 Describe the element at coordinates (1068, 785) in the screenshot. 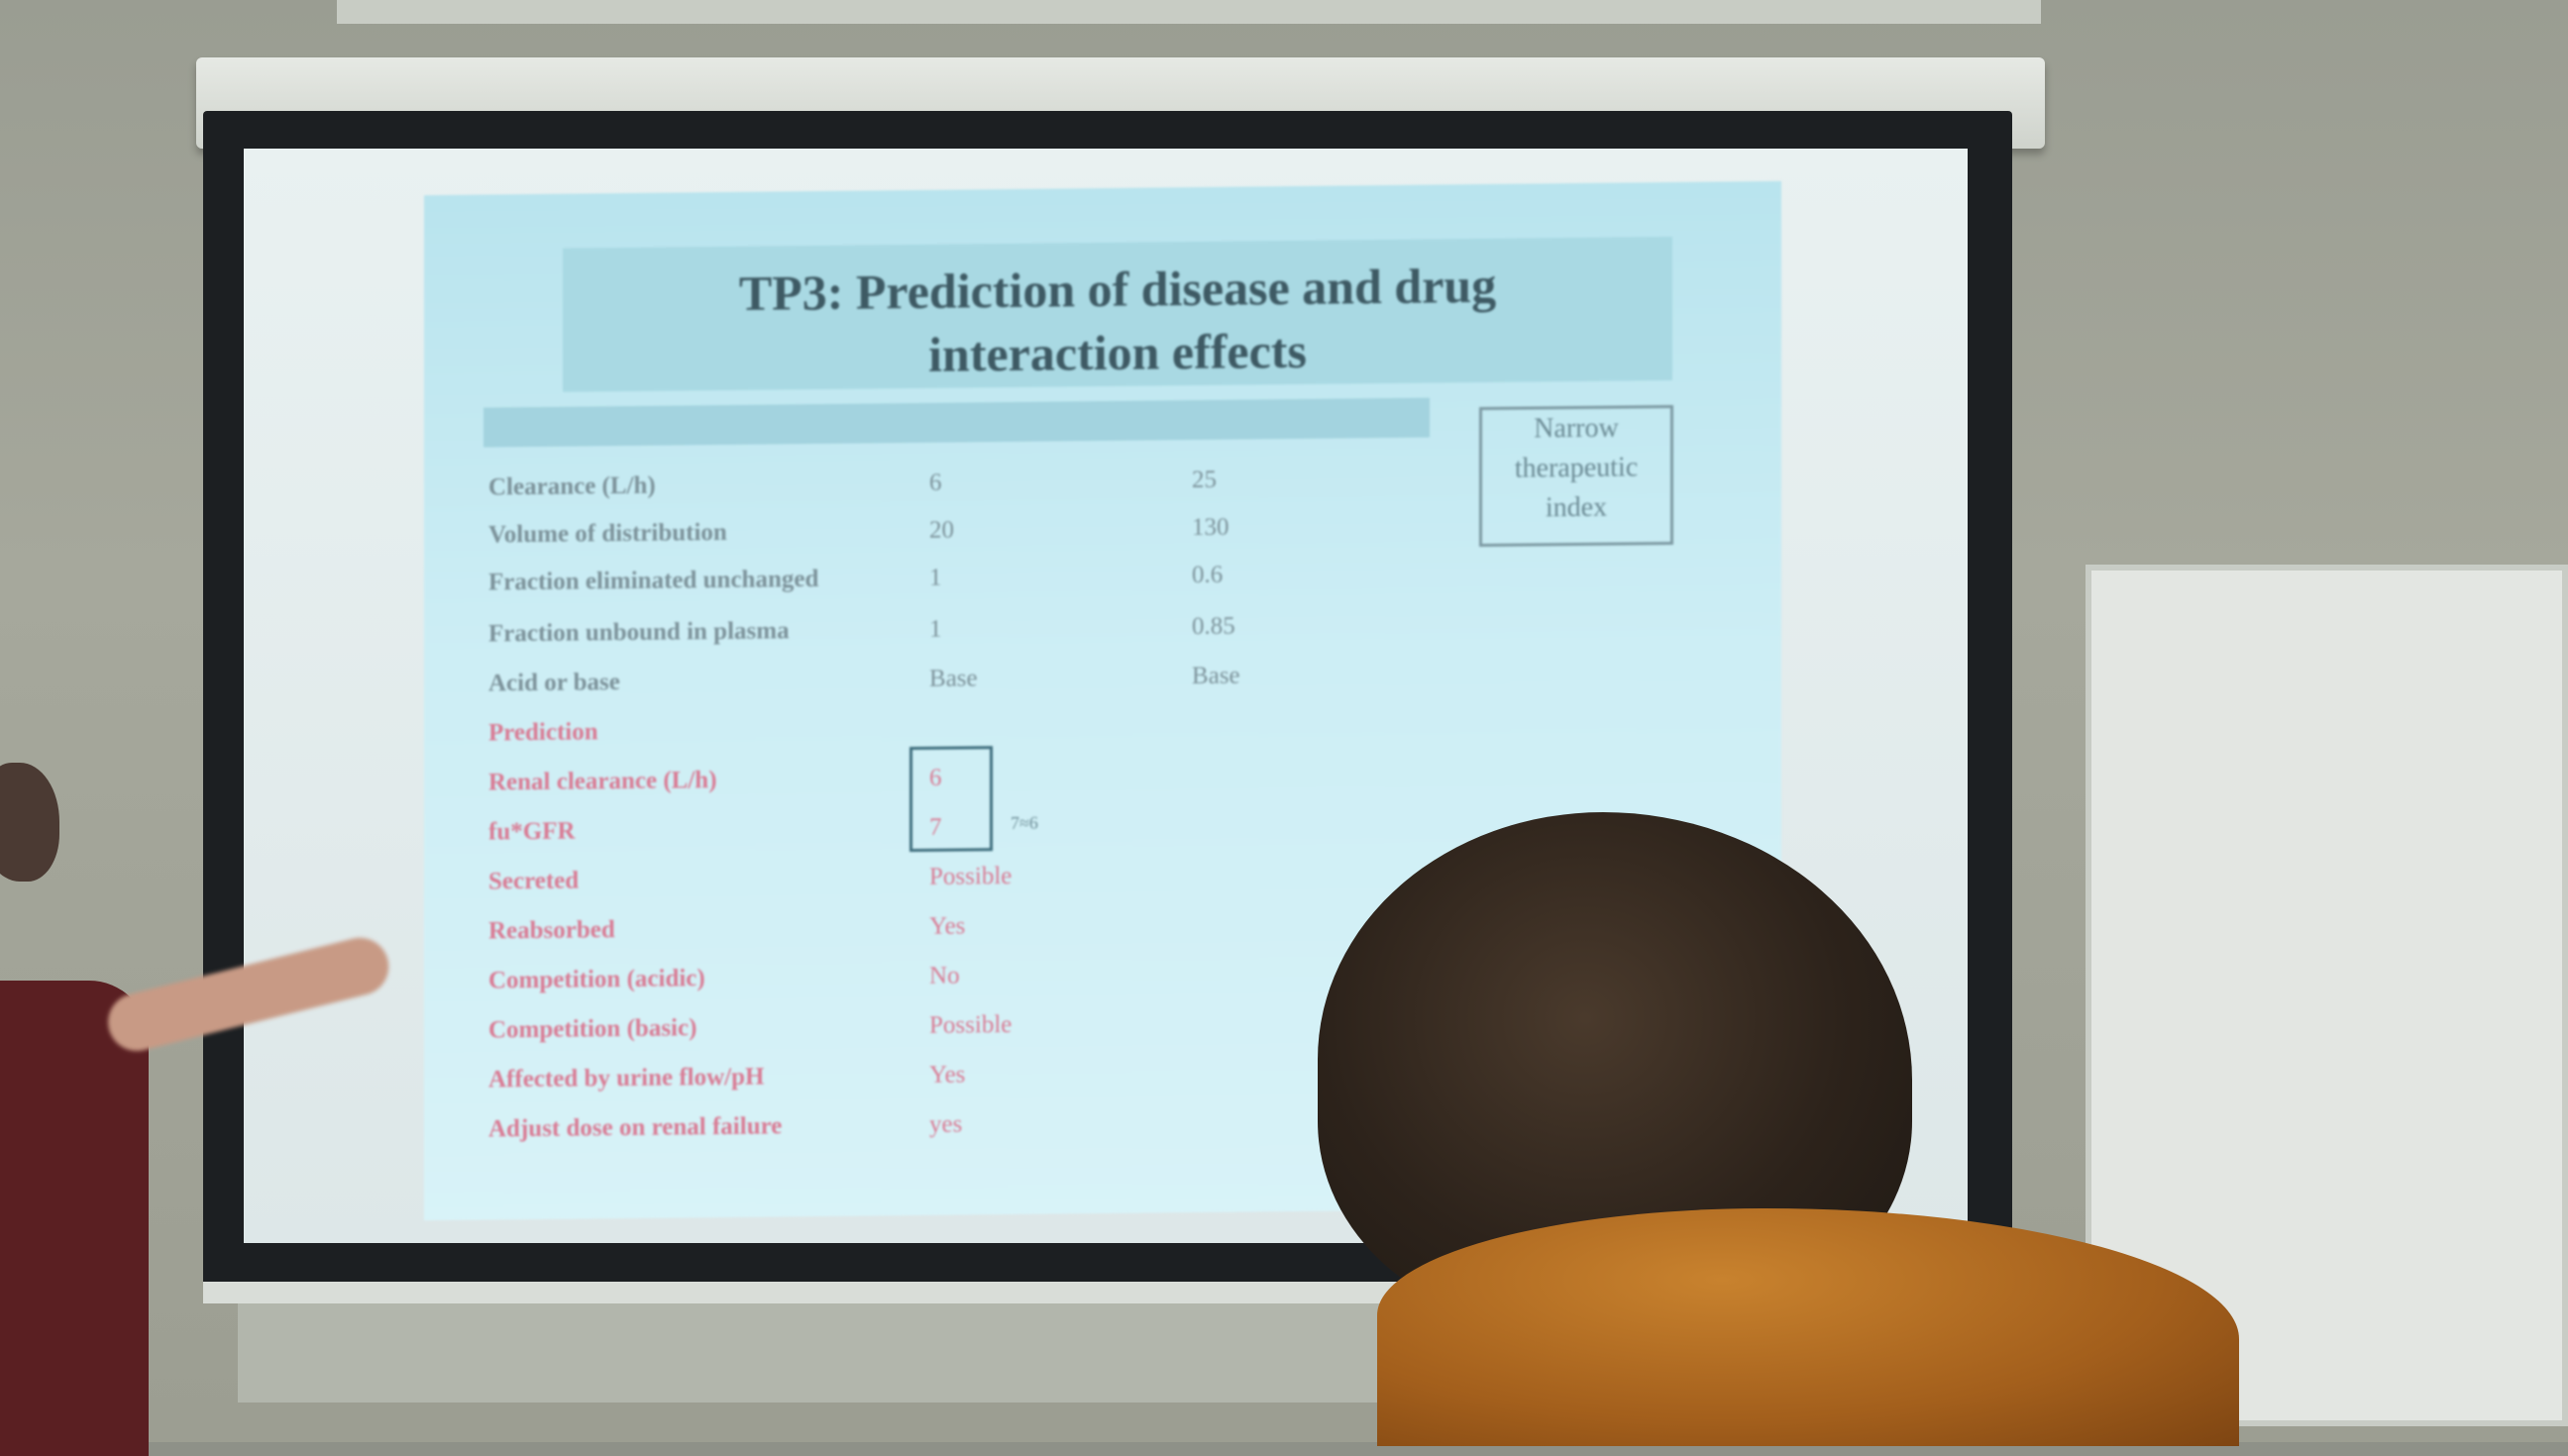

I see `table-row: Renal clearance (L/h) 6` at that location.